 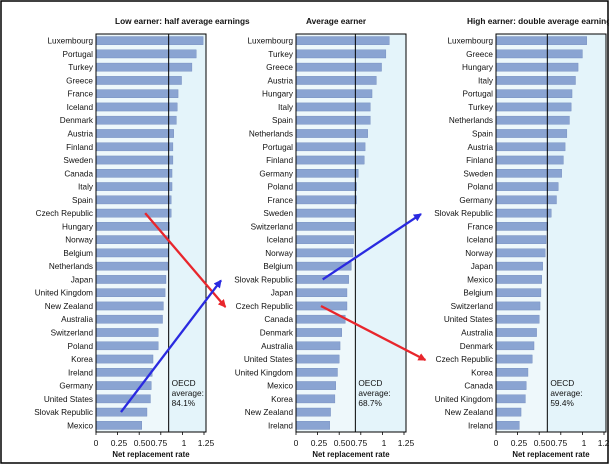 What do you see at coordinates (72, 333) in the screenshot?
I see `category-label: Switzerland` at bounding box center [72, 333].